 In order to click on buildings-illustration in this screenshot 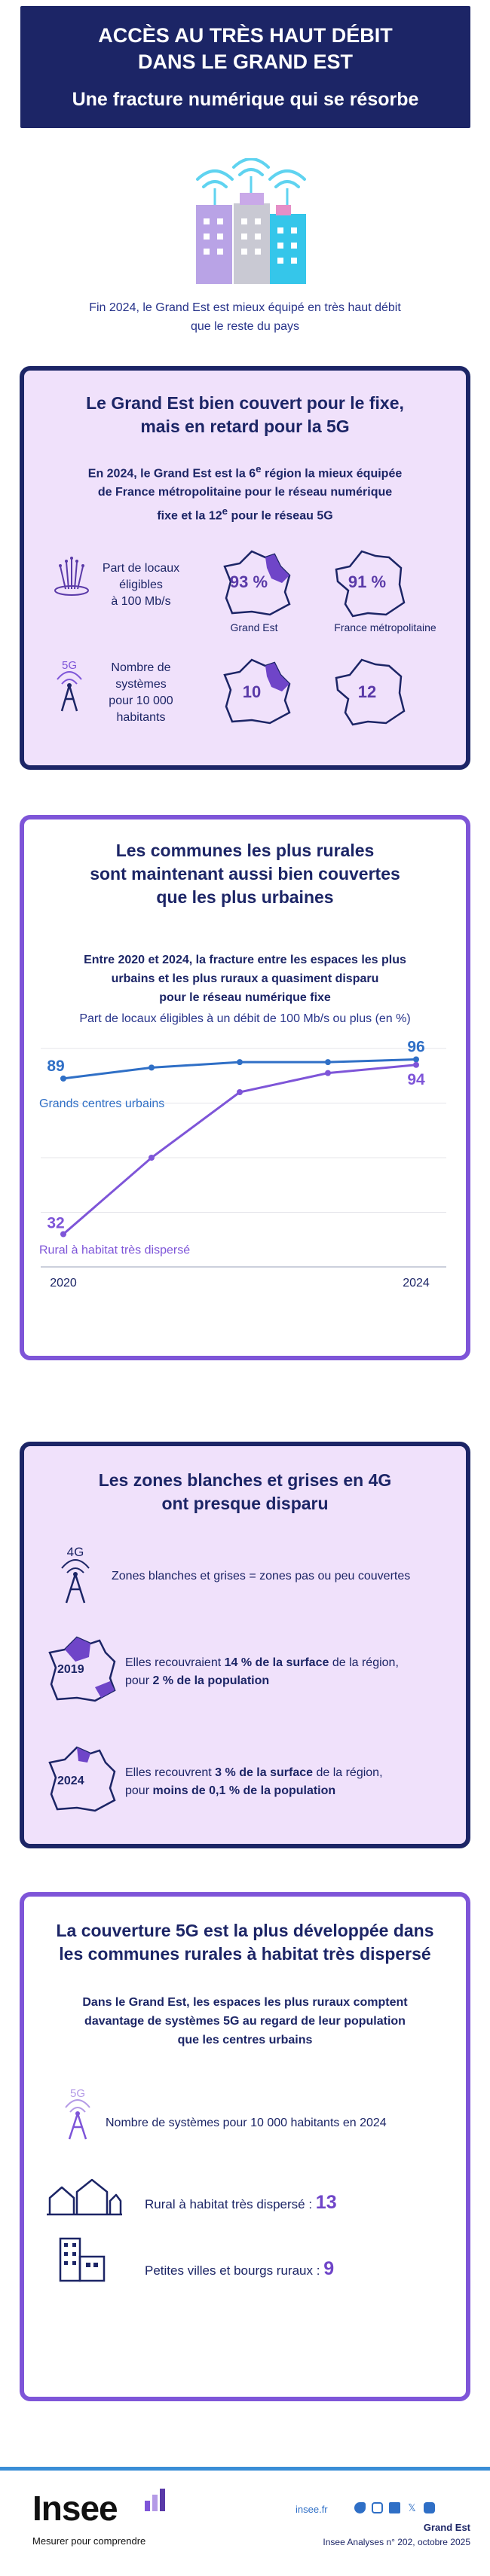, I will do `click(251, 221)`.